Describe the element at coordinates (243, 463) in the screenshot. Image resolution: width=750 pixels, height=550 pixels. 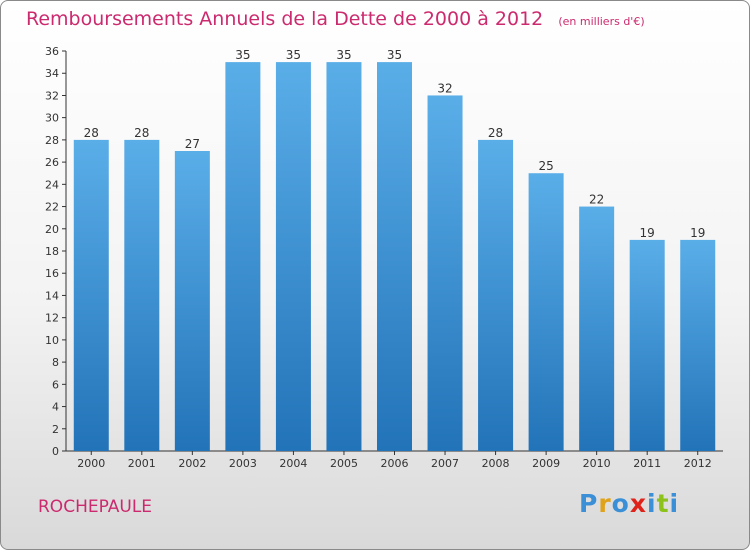
I see `x-tick-label: 2003` at that location.